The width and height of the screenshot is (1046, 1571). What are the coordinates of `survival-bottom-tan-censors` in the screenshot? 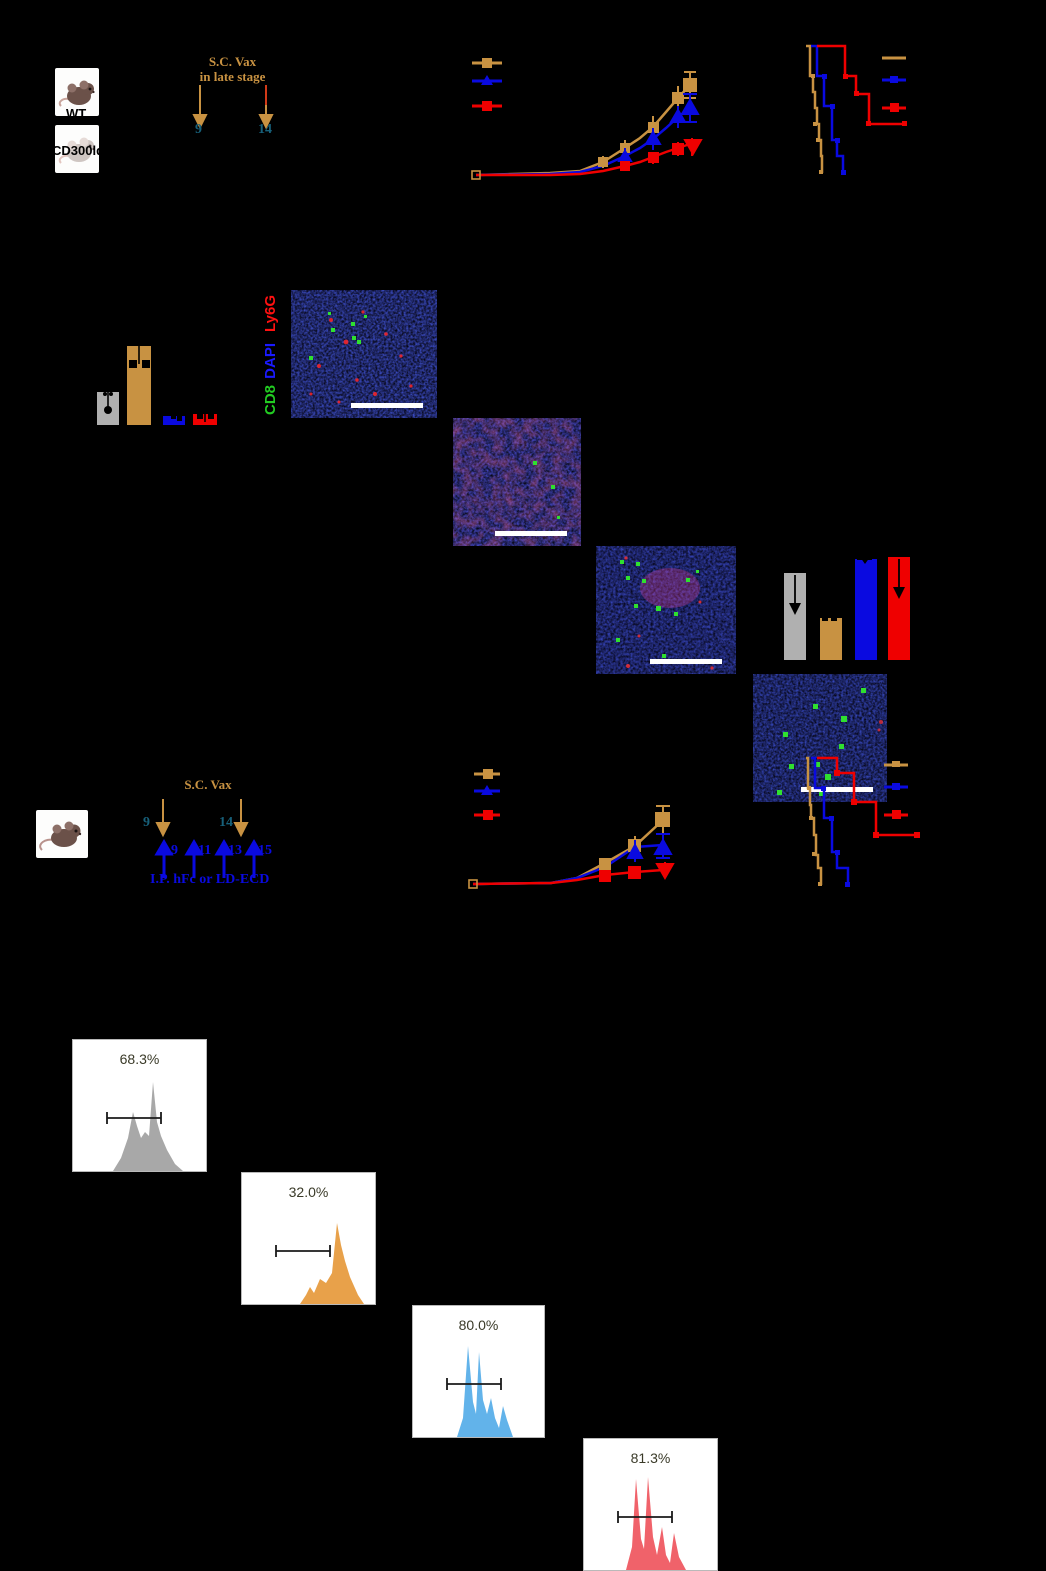 It's located at (814, 836).